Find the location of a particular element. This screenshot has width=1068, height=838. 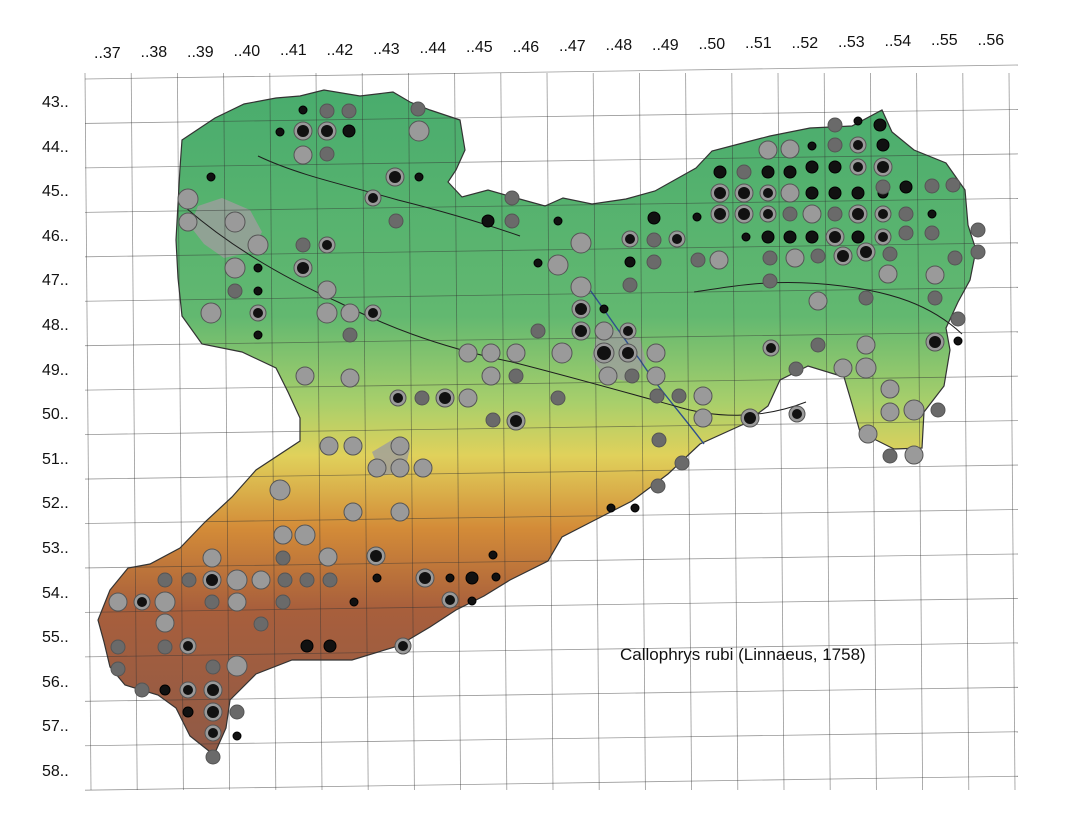

column-label: ..52 is located at coordinates (805, 43).